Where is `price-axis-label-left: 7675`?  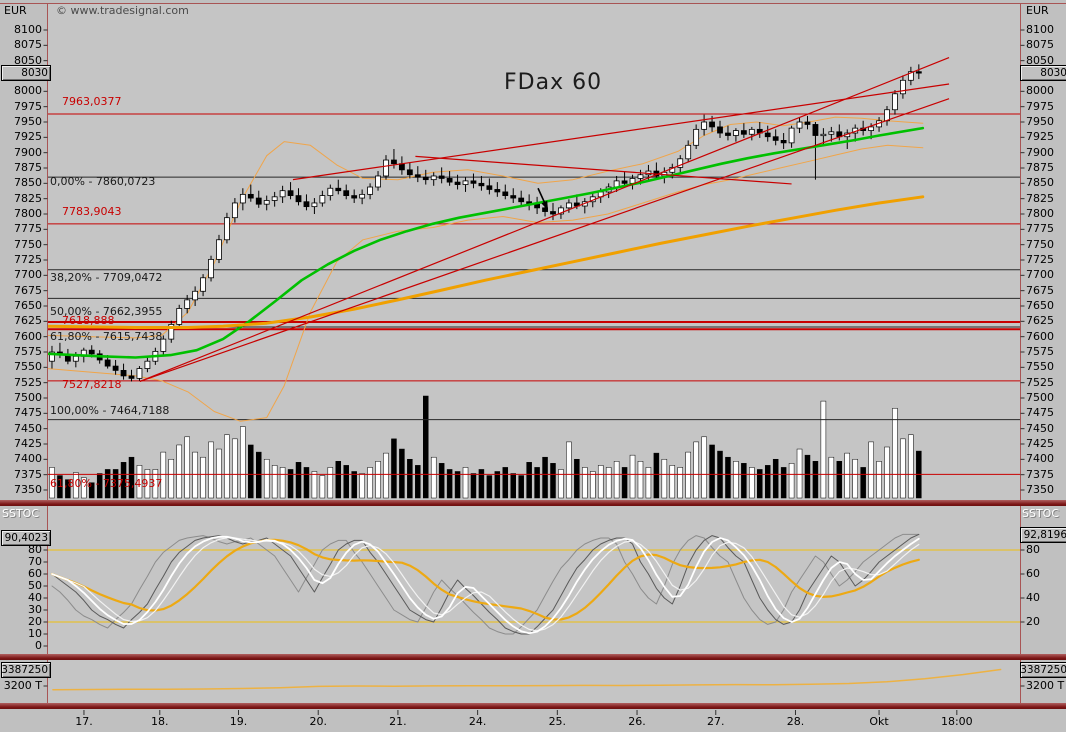
price-axis-label-left: 7675 is located at coordinates (28, 290).